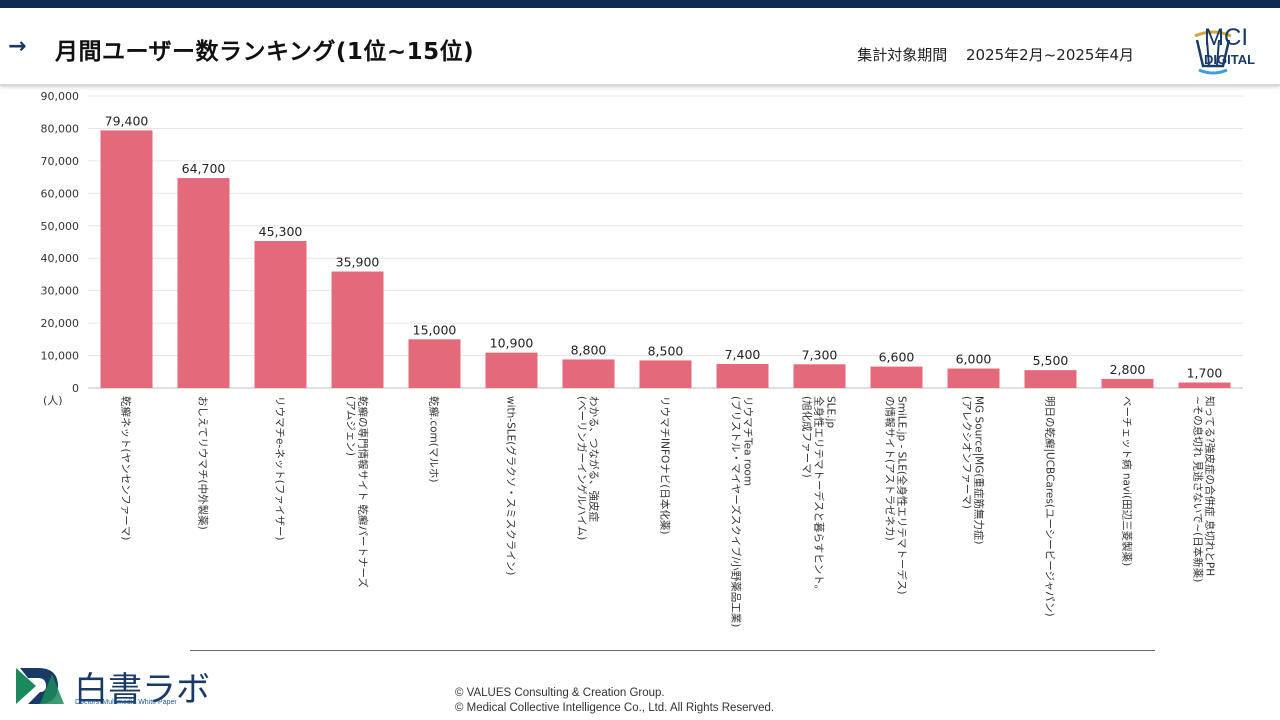 The width and height of the screenshot is (1280, 720). I want to click on data-label: 64,700, so click(204, 168).